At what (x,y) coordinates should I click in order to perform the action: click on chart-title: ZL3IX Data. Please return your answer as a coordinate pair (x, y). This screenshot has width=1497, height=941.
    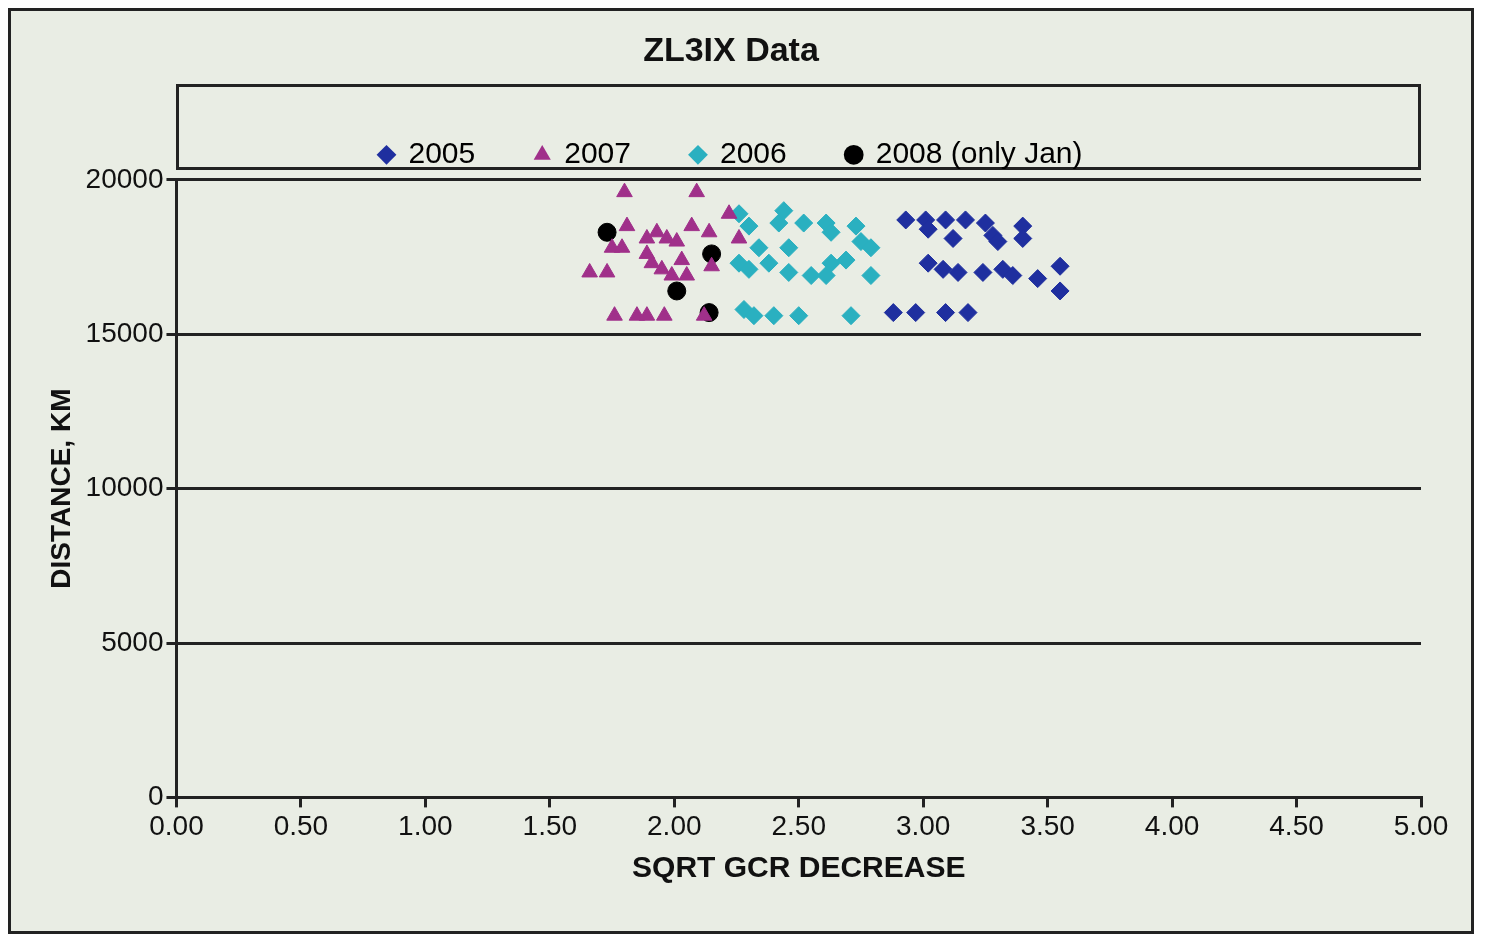
    Looking at the image, I should click on (731, 48).